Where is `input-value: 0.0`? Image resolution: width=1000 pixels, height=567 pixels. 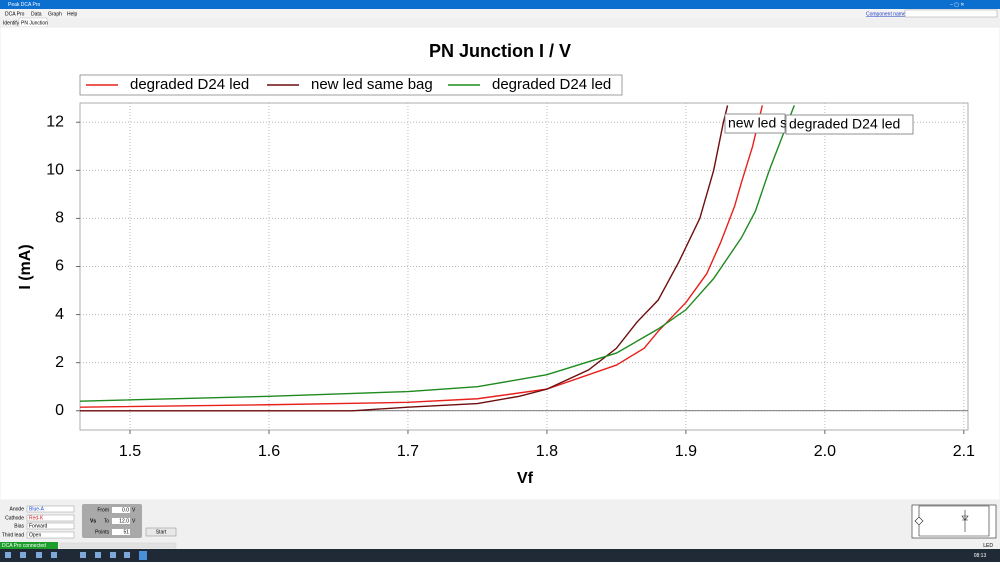
input-value: 0.0 is located at coordinates (125, 510).